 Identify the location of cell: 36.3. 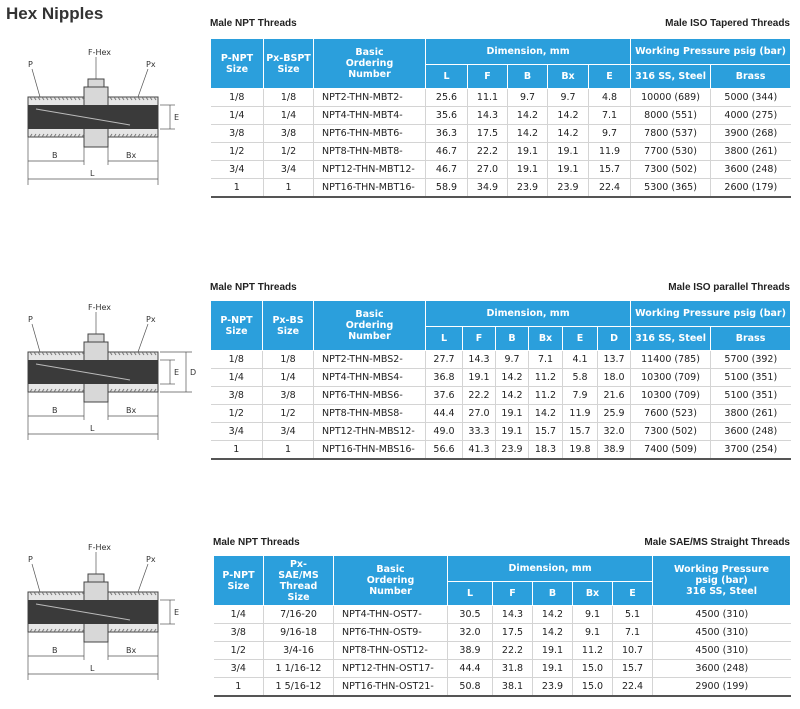
(446, 133).